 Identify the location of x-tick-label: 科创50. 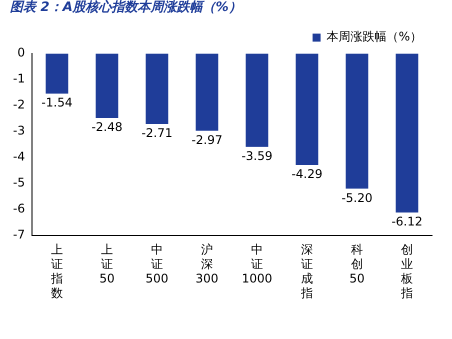
(357, 264).